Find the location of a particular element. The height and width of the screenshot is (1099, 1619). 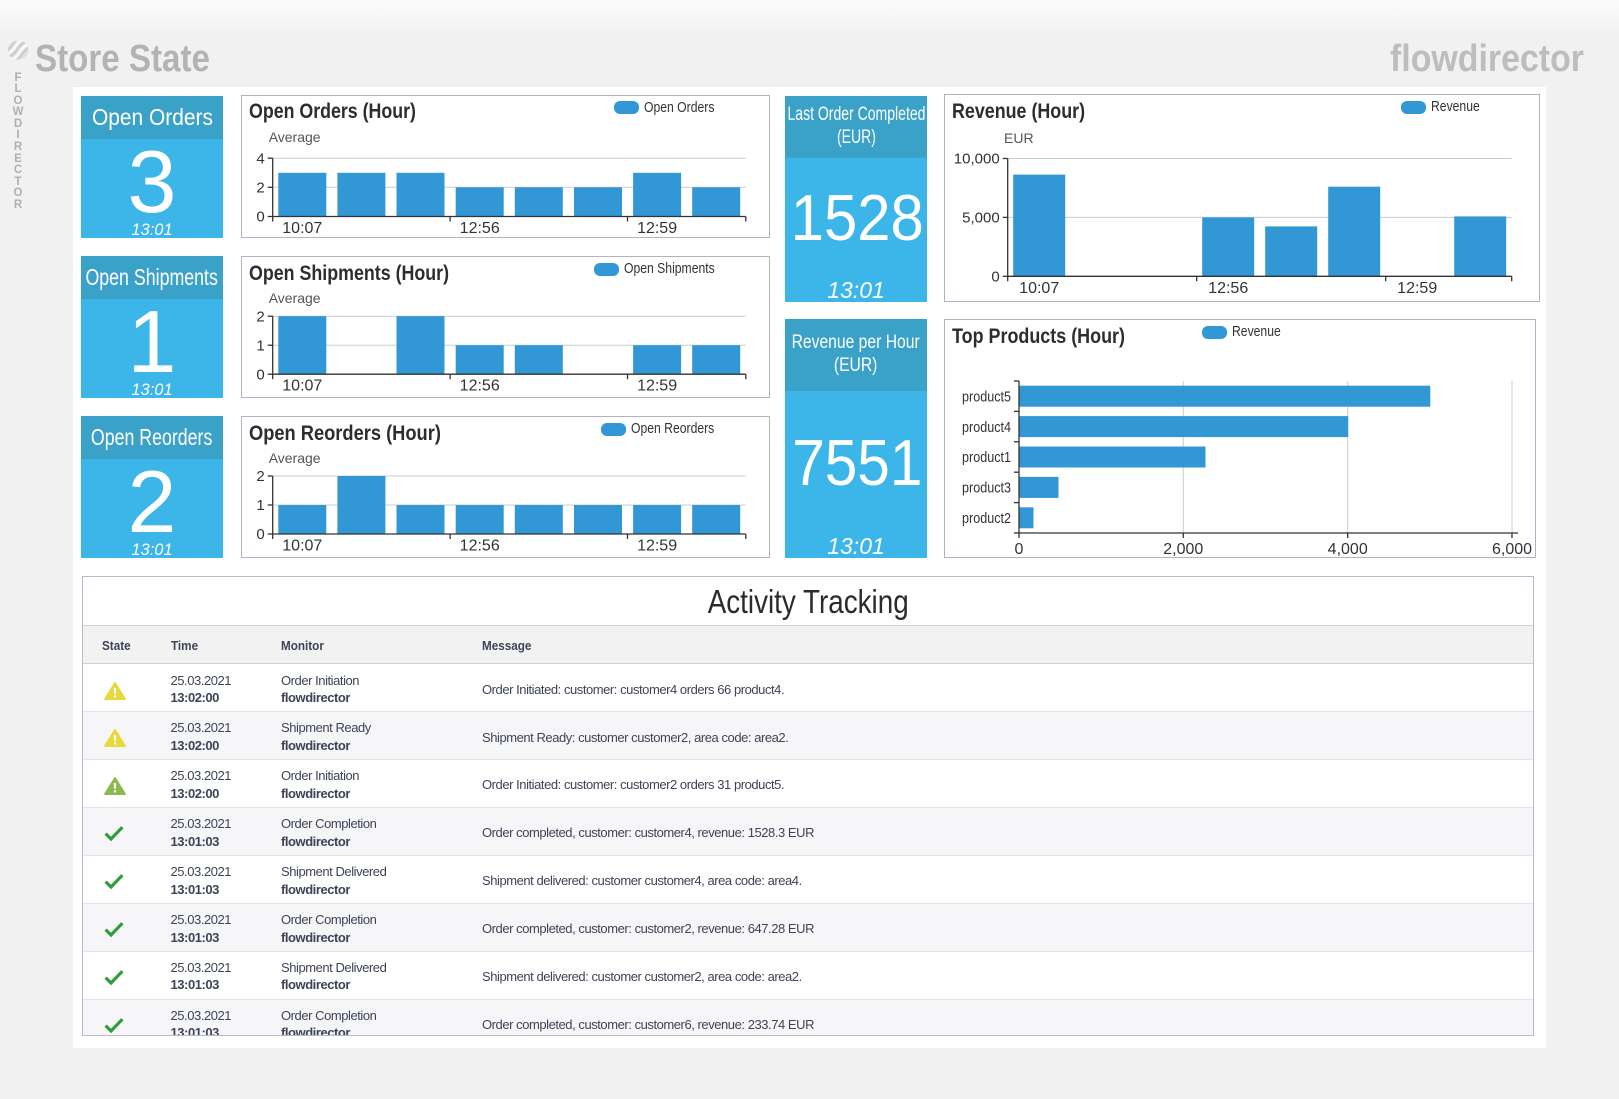

svg-text: product4 is located at coordinates (986, 427).